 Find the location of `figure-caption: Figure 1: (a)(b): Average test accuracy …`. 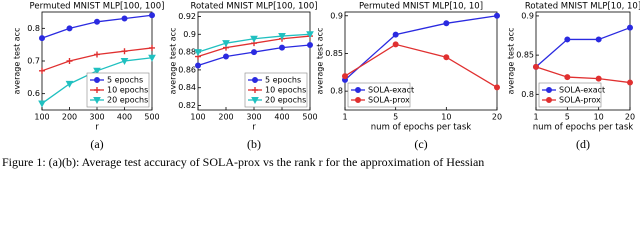

figure-caption: Figure 1: (a)(b): Average test accuracy … is located at coordinates (243, 162).